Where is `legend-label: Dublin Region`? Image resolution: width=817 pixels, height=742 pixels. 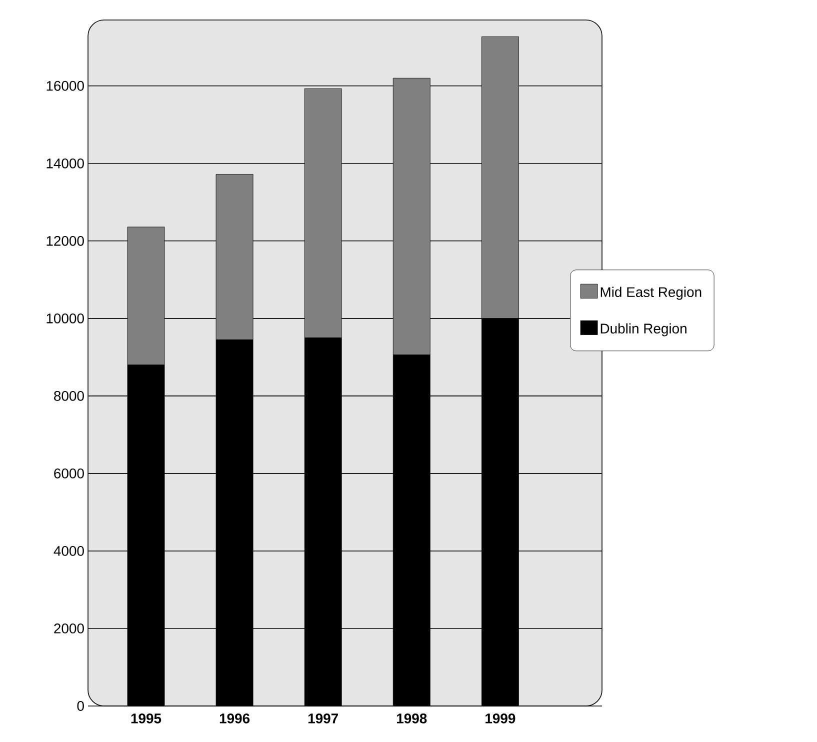
legend-label: Dublin Region is located at coordinates (643, 329).